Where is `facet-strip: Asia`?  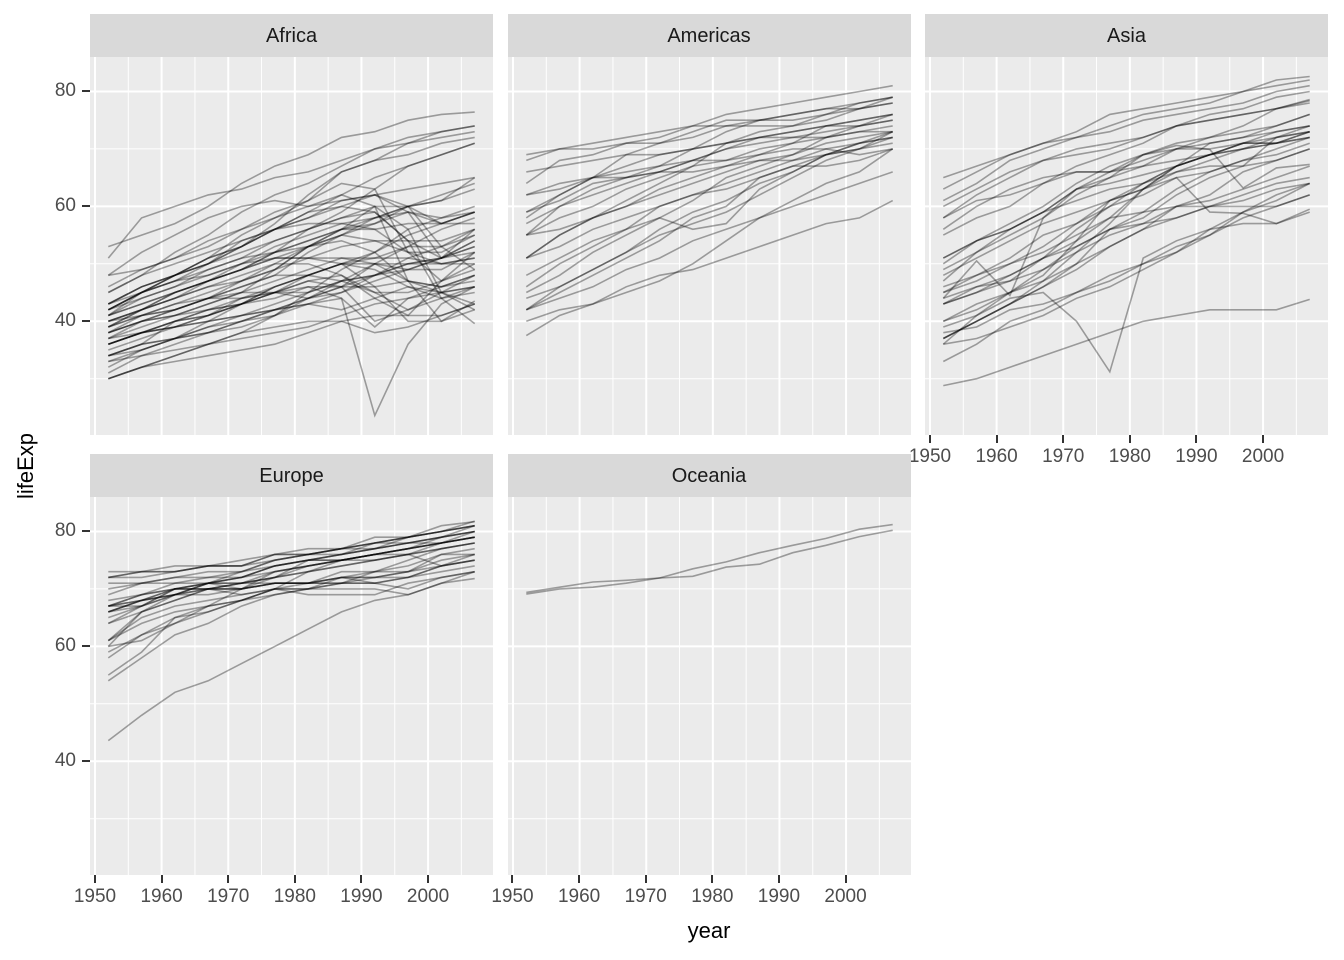 facet-strip: Asia is located at coordinates (1126, 35).